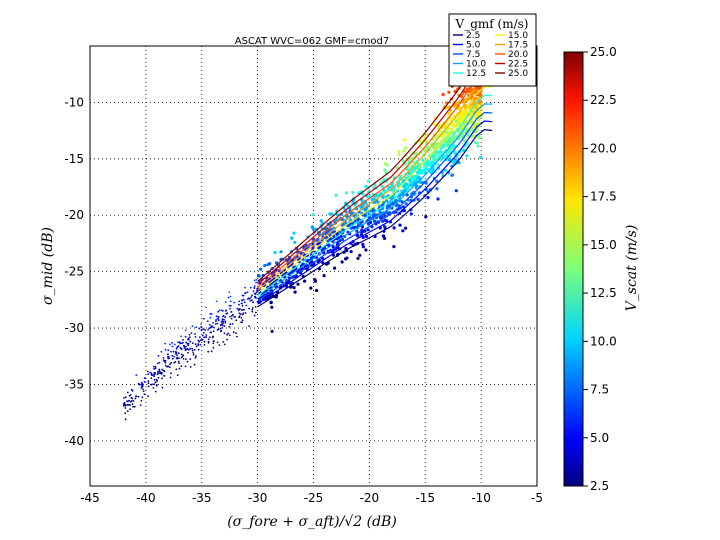 The height and width of the screenshot is (540, 720). I want to click on colorbar-tick-label: 2.5, so click(599, 486).